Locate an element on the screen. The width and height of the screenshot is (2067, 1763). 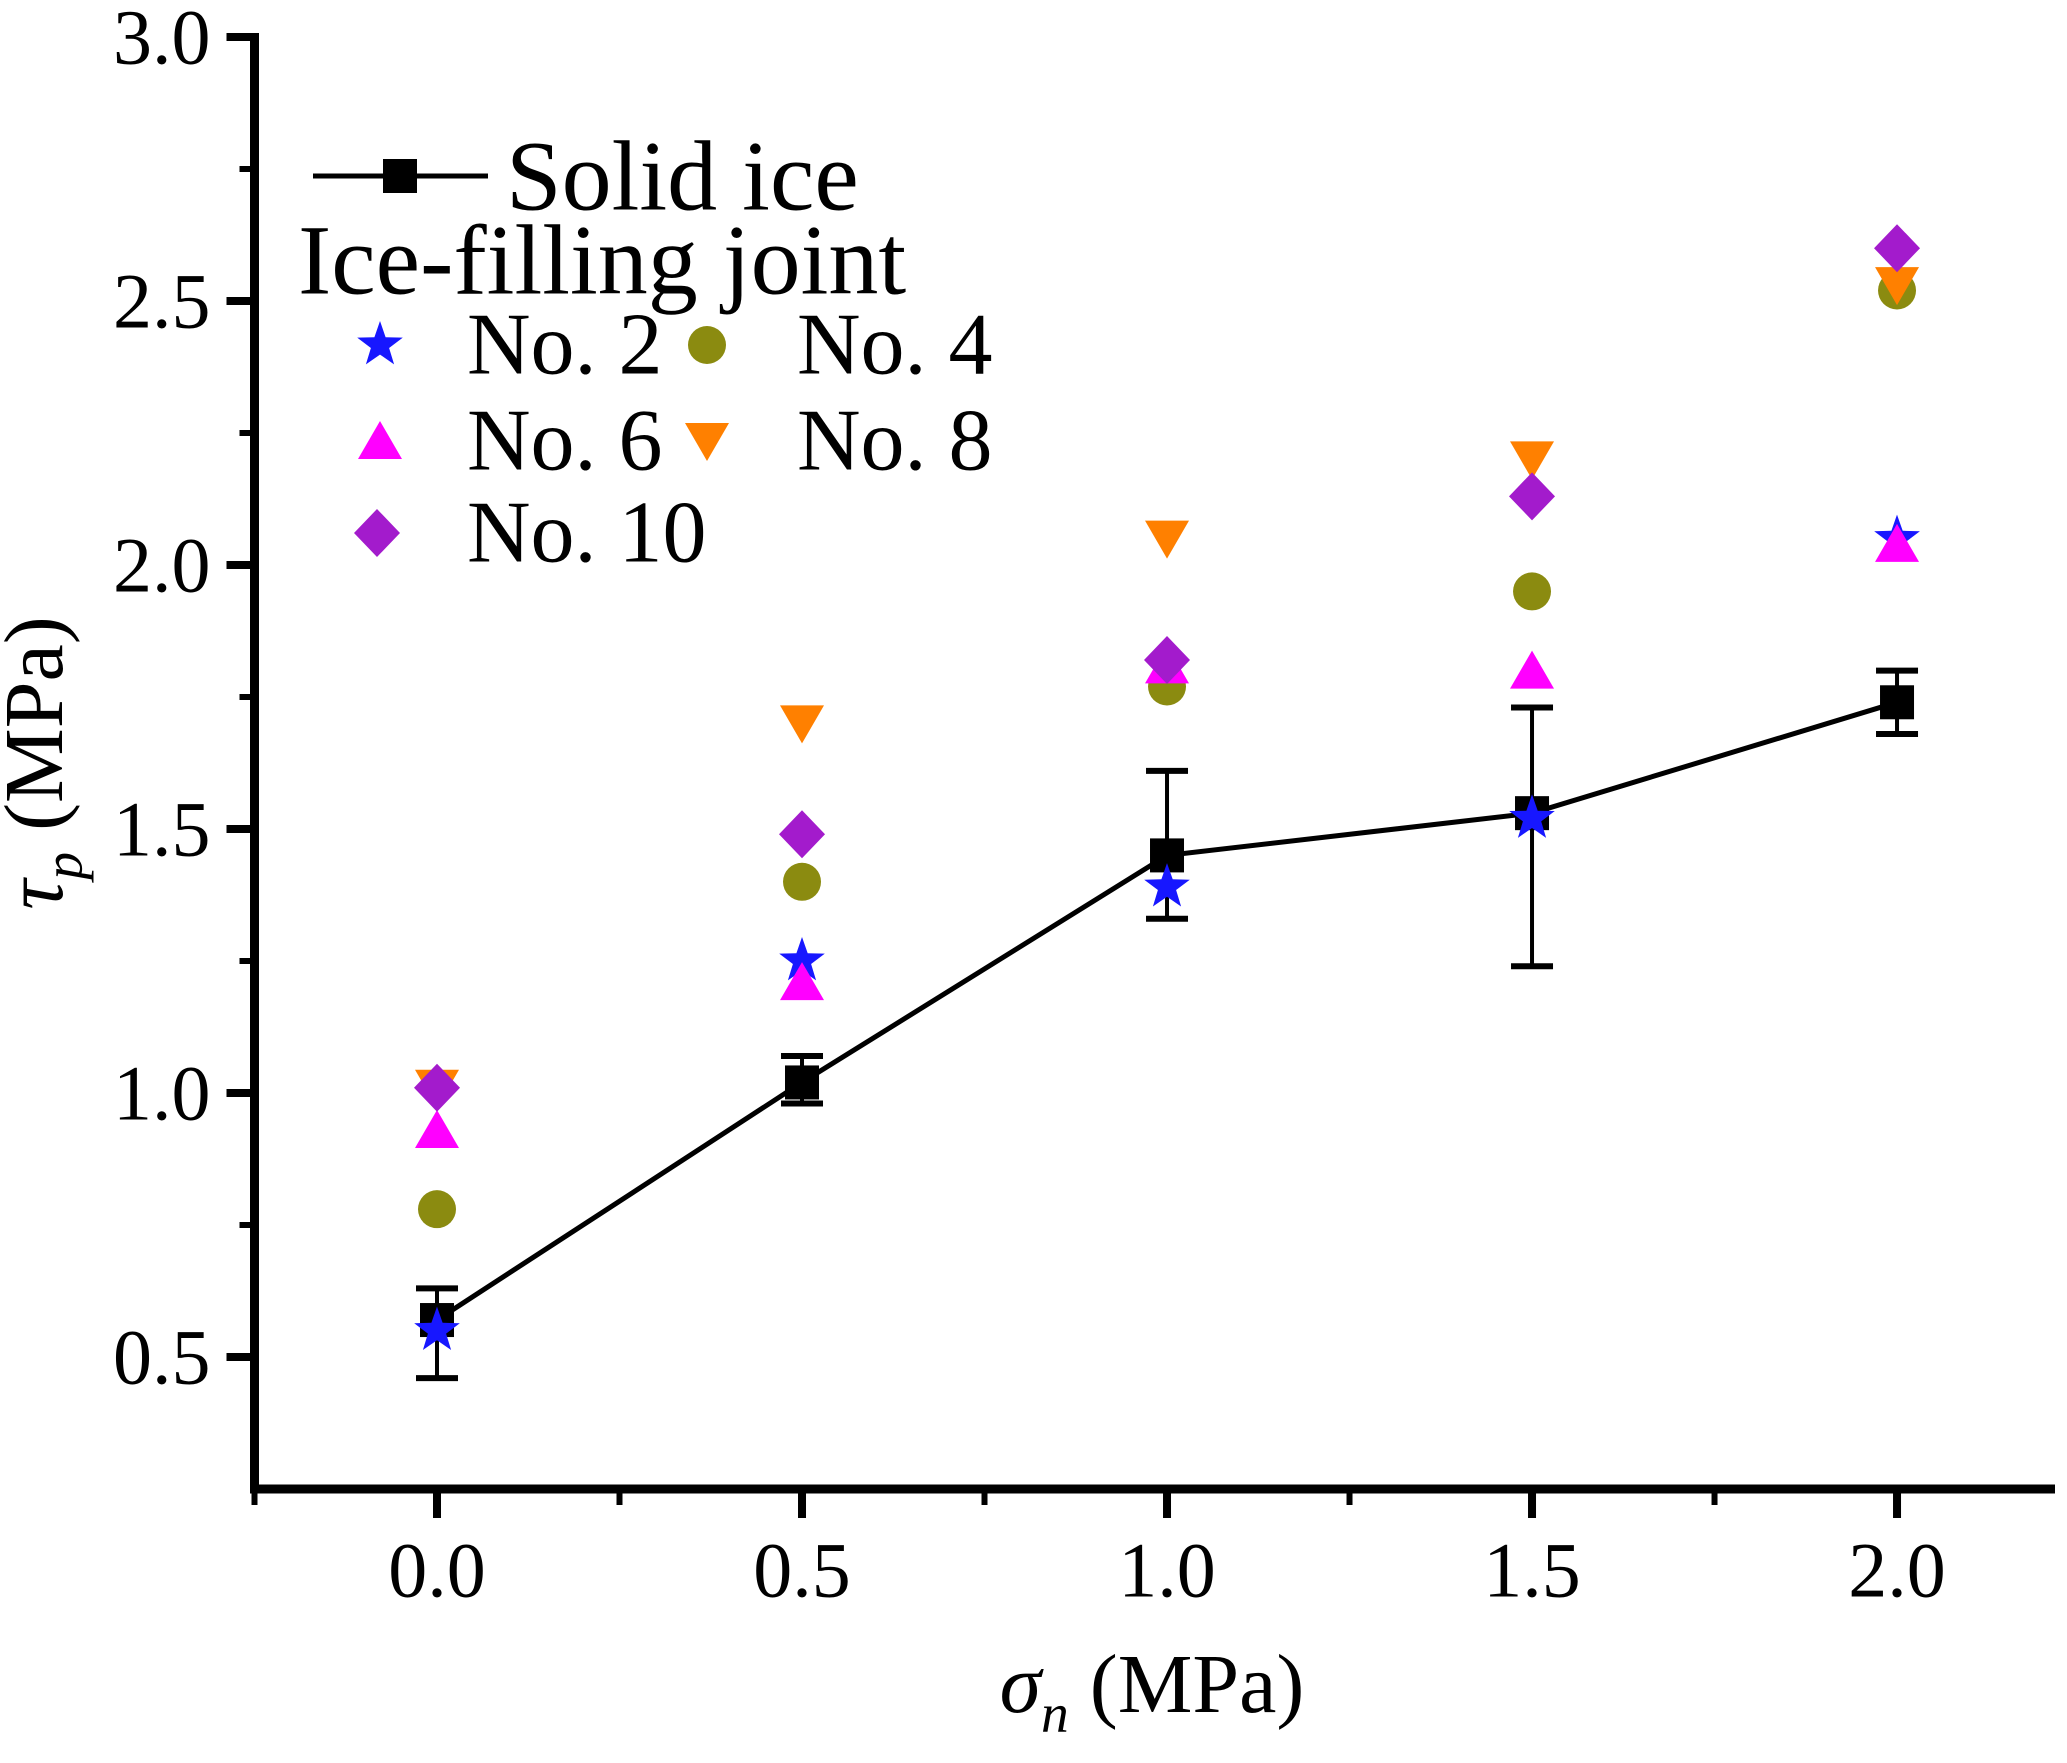
x-axis-tick-label: 0.5 is located at coordinates (802, 1570).